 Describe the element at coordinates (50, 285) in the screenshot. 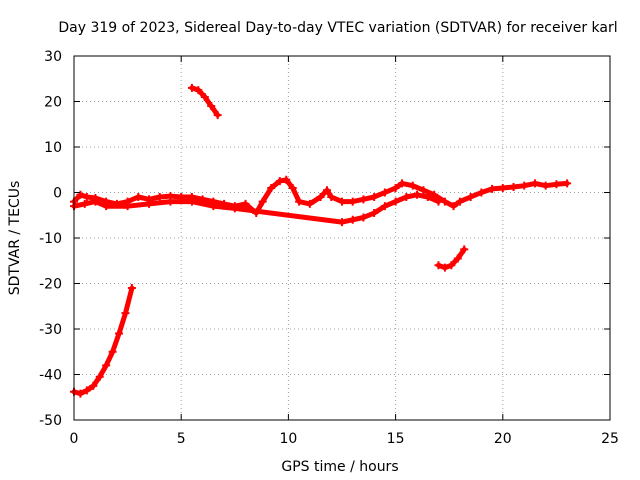

I see `y-tick-label: -20` at that location.